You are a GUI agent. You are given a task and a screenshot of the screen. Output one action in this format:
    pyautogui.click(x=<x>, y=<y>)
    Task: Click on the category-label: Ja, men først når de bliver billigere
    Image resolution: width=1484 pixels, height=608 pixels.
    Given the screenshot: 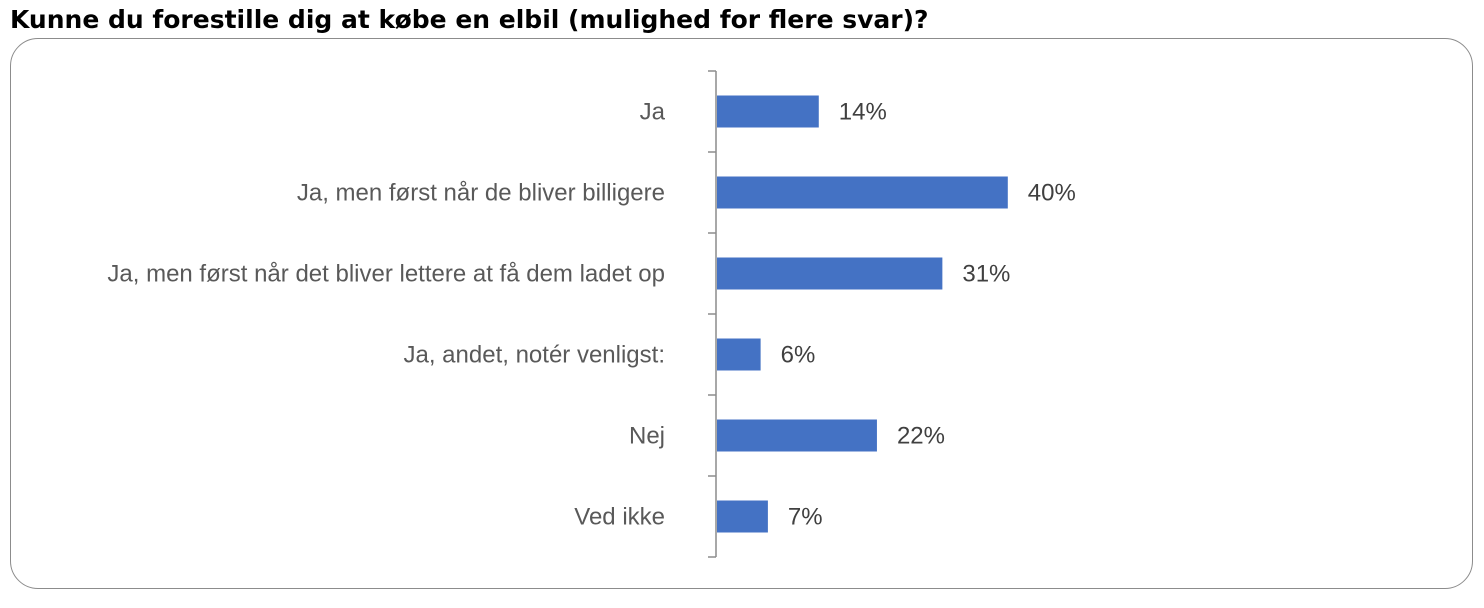 What is the action you would take?
    pyautogui.click(x=481, y=193)
    